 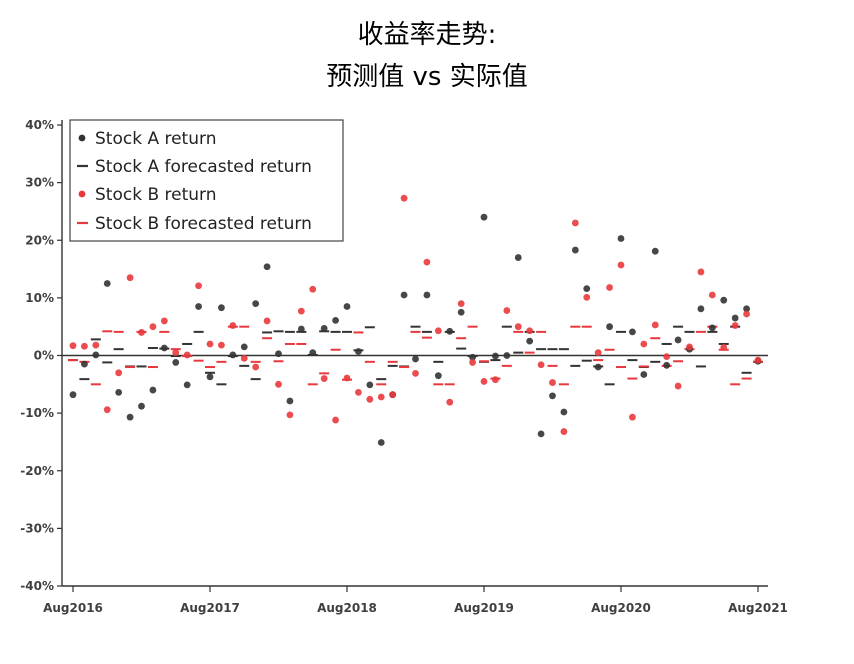 What do you see at coordinates (758, 608) in the screenshot?
I see `x-tick-label: Aug2021` at bounding box center [758, 608].